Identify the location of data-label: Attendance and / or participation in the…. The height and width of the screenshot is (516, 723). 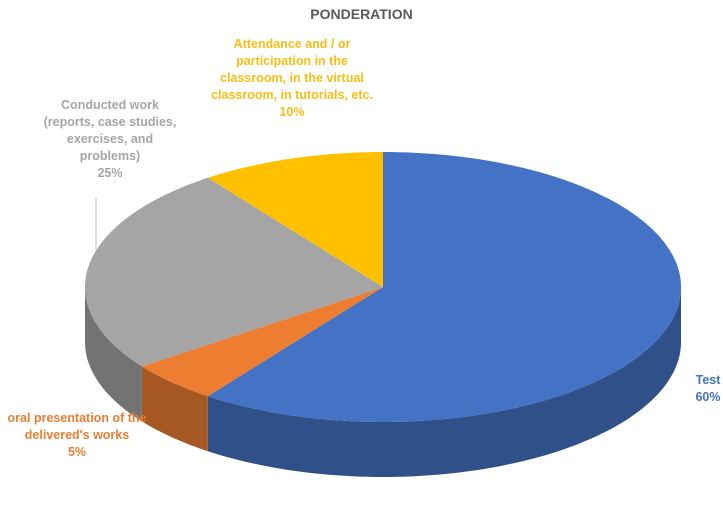
(292, 78).